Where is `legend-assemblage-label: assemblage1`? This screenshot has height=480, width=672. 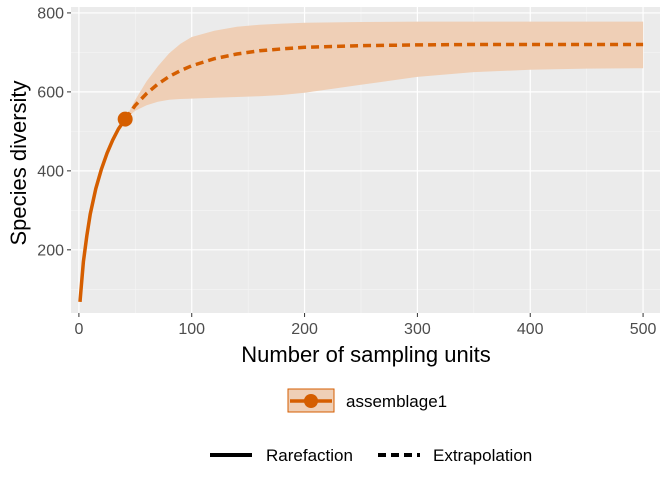
legend-assemblage-label: assemblage1 is located at coordinates (396, 401).